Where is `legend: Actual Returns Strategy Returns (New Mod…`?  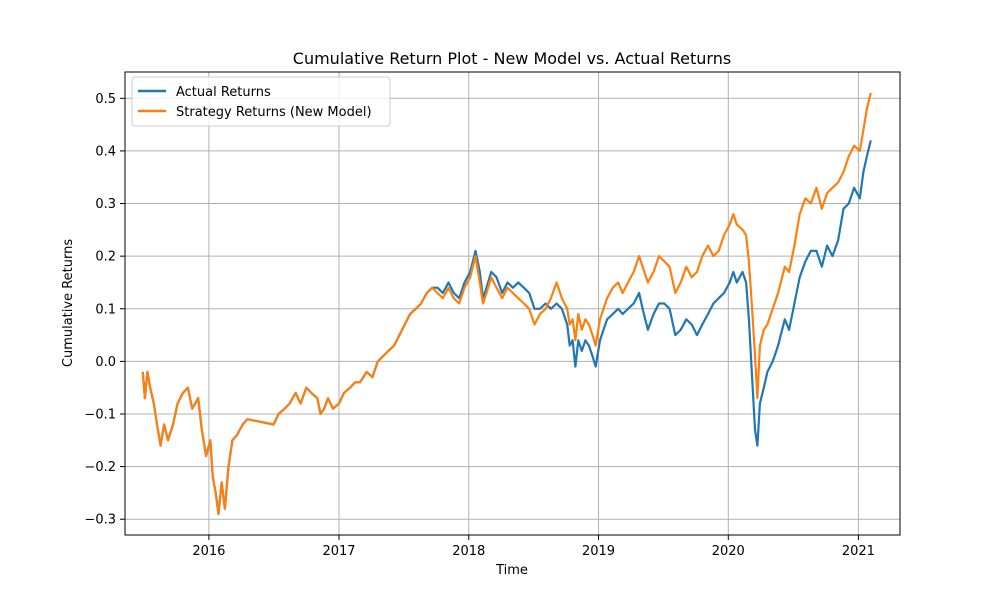
legend: Actual Returns Strategy Returns (New Mod… is located at coordinates (261, 101).